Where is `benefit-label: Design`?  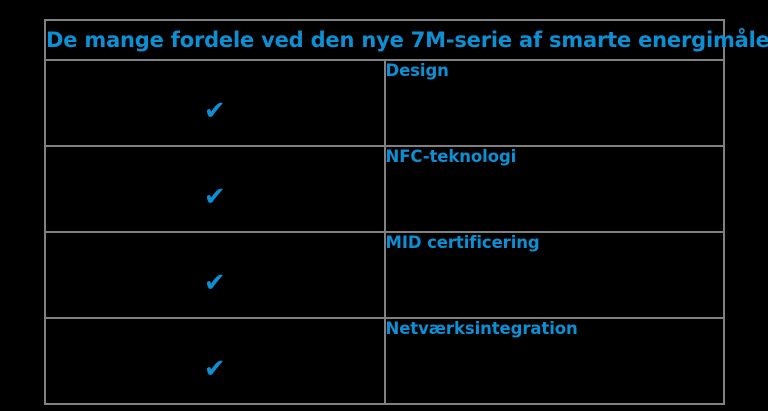 benefit-label: Design is located at coordinates (417, 70).